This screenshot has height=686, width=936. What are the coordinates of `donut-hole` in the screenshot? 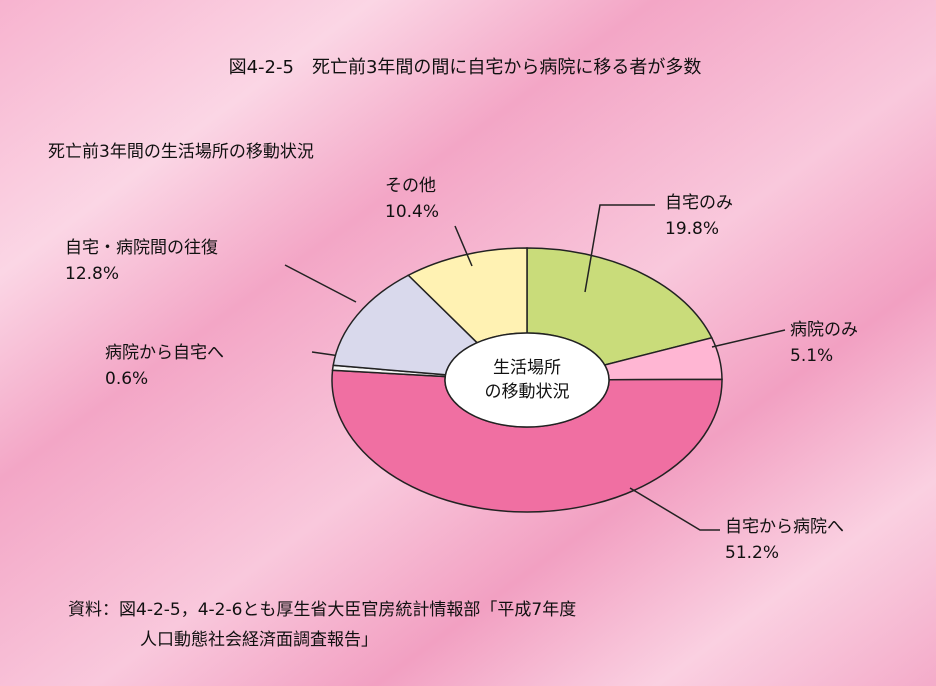 It's located at (527, 380).